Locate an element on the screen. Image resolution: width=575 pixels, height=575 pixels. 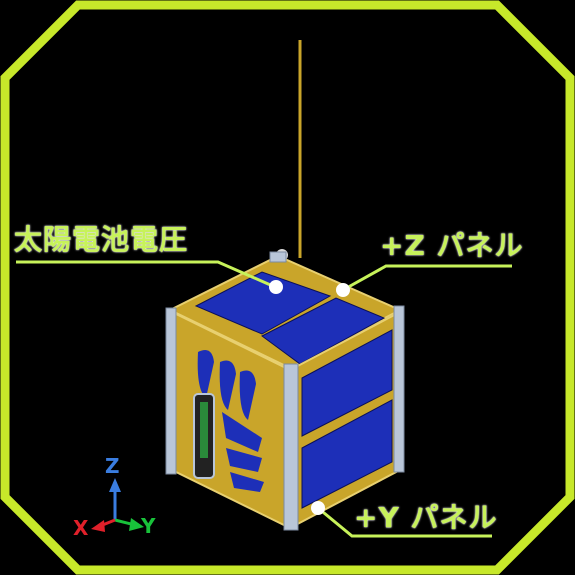
label-solar-cell-voltage: 太陽電池電圧 is located at coordinates (101, 239).